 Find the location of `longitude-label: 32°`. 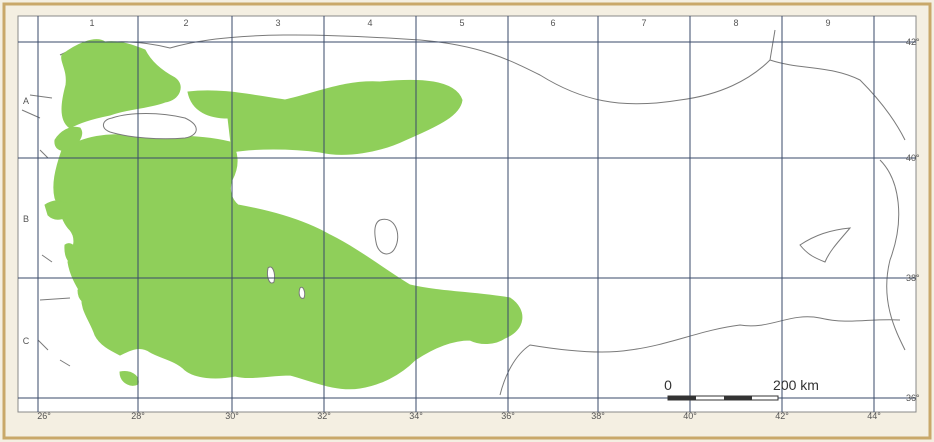

longitude-label: 32° is located at coordinates (324, 416).